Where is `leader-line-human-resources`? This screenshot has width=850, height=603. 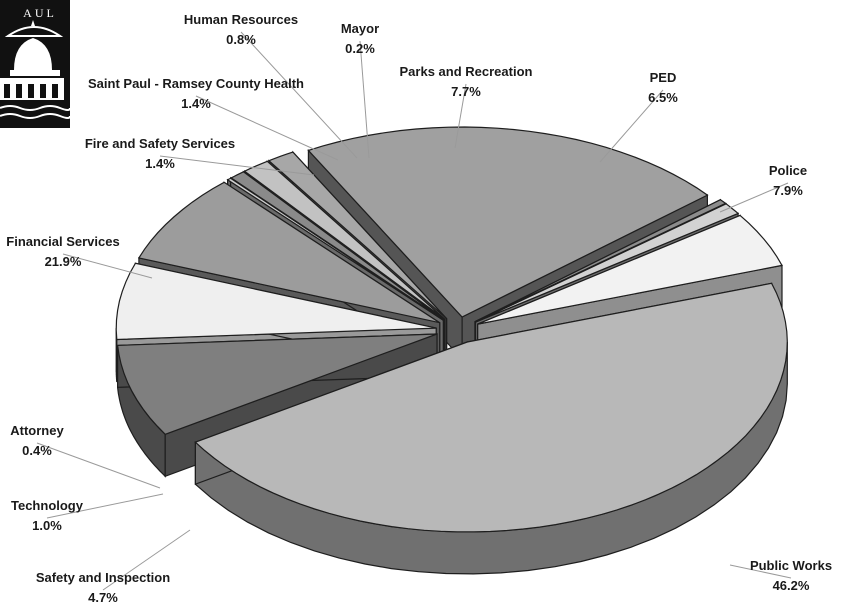
leader-line-human-resources is located at coordinates (299, 95).